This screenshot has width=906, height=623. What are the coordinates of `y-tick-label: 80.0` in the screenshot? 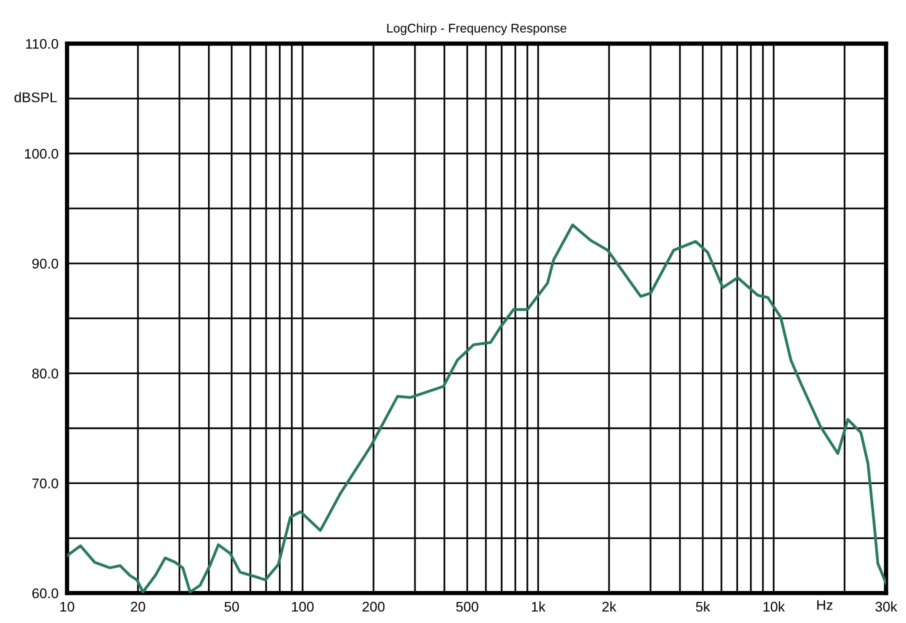 It's located at (45, 373).